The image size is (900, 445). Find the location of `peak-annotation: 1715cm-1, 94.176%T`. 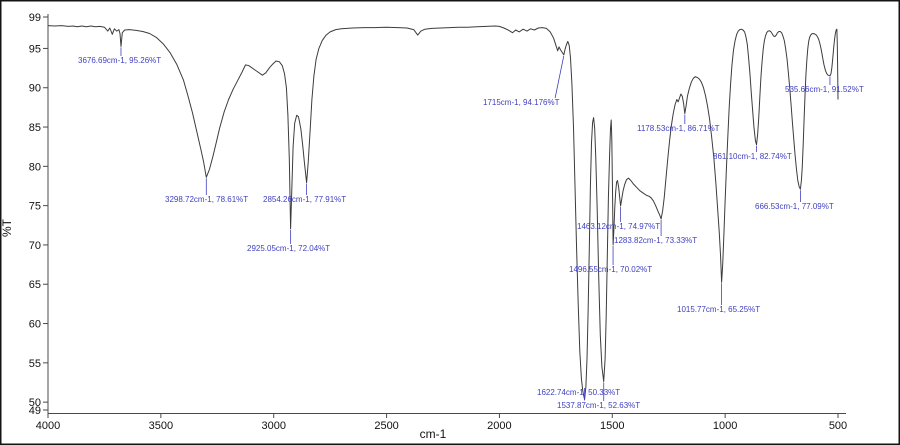

peak-annotation: 1715cm-1, 94.176%T is located at coordinates (521, 102).